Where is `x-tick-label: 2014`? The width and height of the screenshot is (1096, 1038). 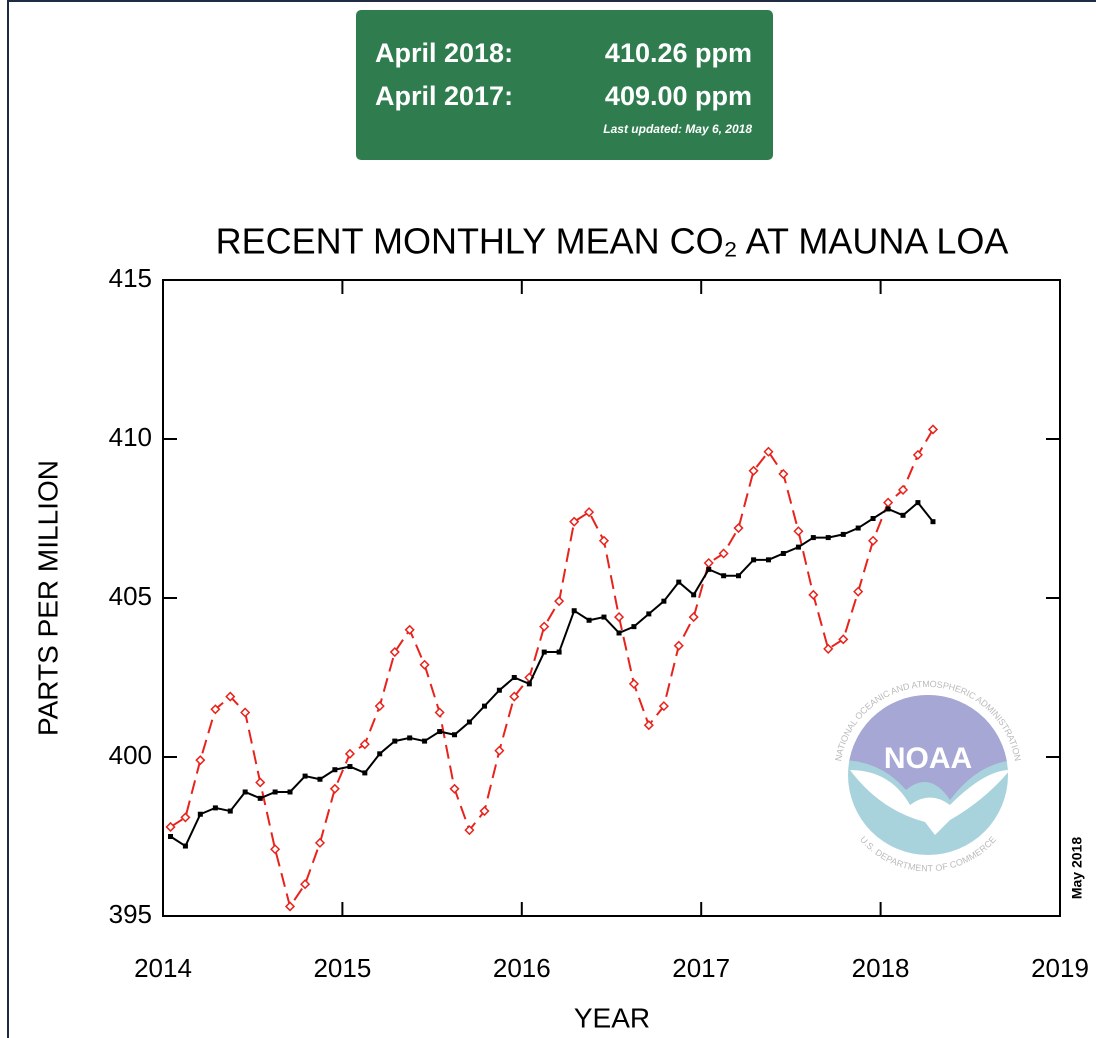 x-tick-label: 2014 is located at coordinates (163, 968).